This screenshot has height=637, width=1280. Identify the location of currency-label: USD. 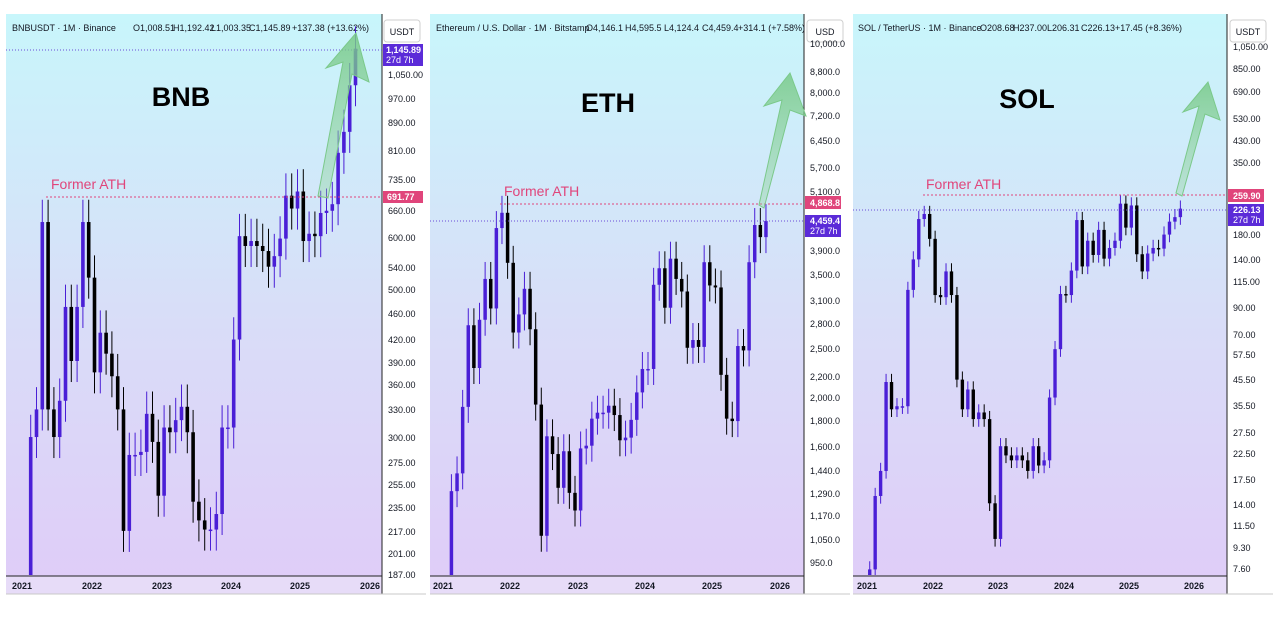
(825, 32).